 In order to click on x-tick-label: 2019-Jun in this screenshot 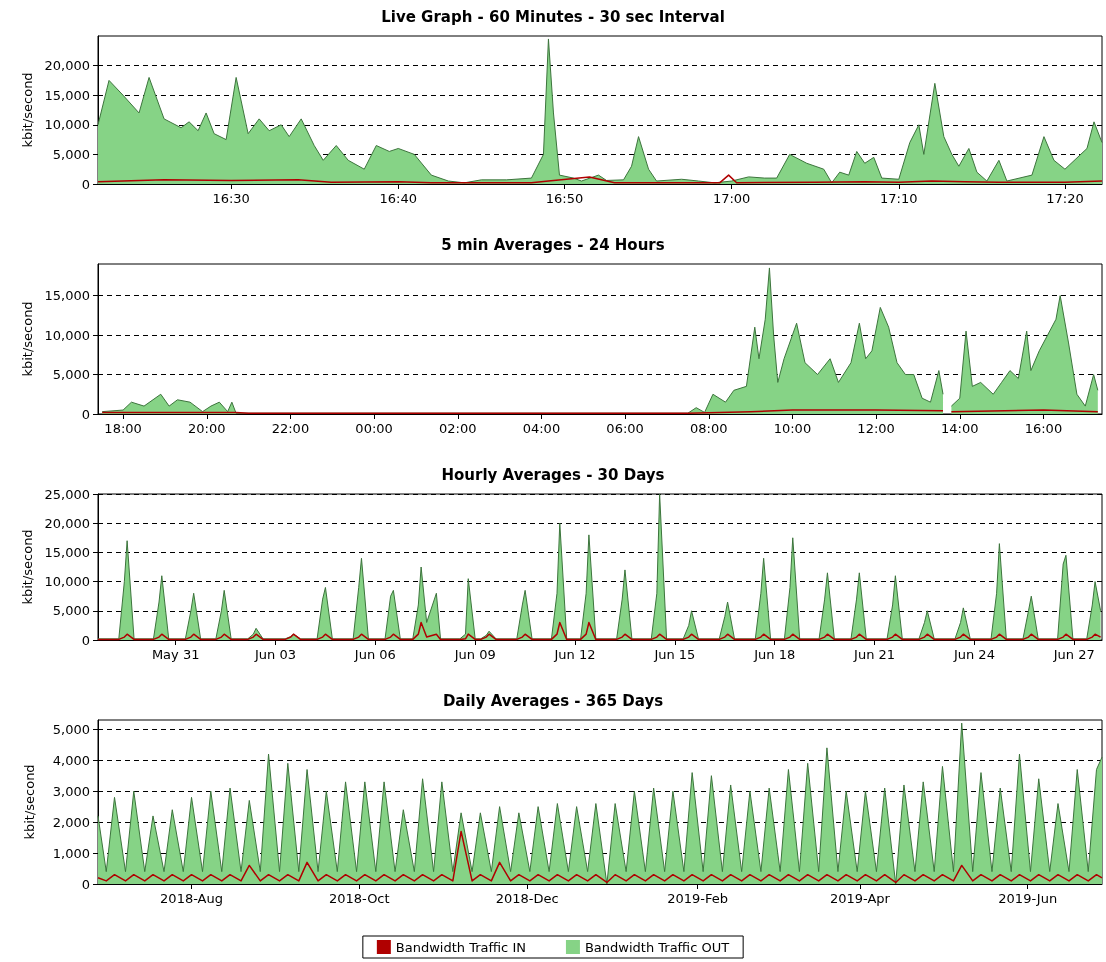, I will do `click(1028, 898)`.